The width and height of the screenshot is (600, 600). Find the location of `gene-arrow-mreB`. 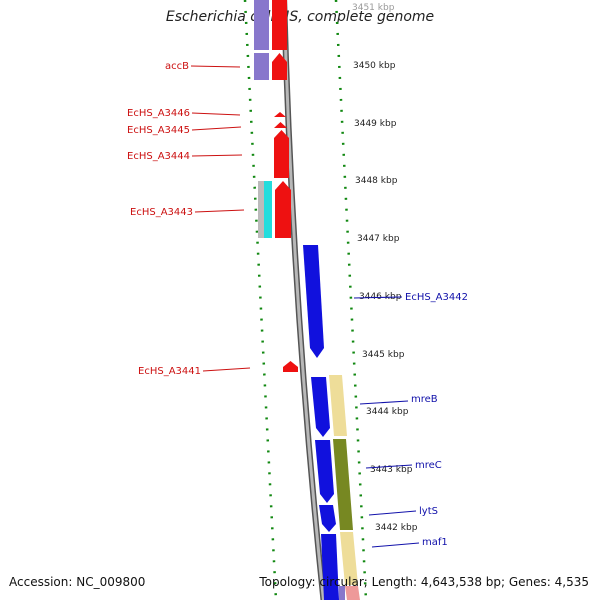

gene-arrow-mreB is located at coordinates (320, 407).